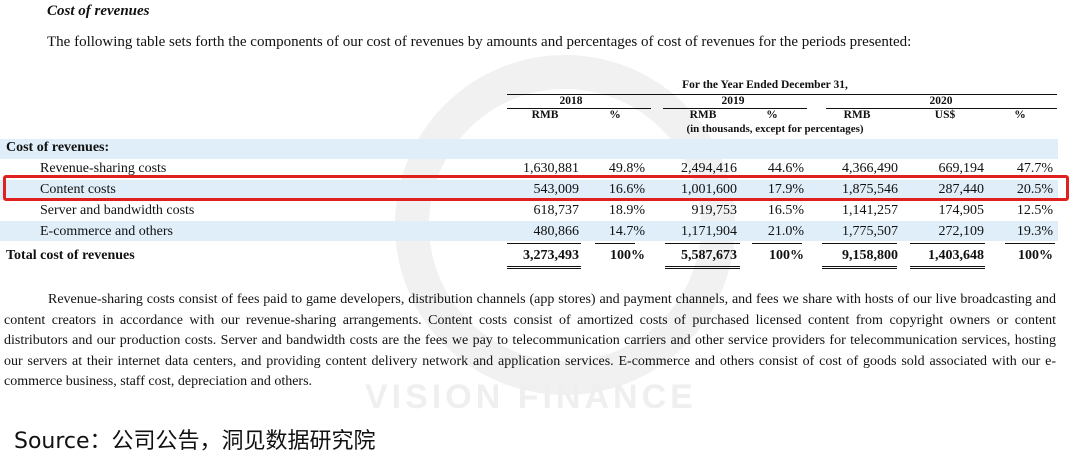  What do you see at coordinates (765, 85) in the screenshot?
I see `period-header: For the Year Ended December 31,` at bounding box center [765, 85].